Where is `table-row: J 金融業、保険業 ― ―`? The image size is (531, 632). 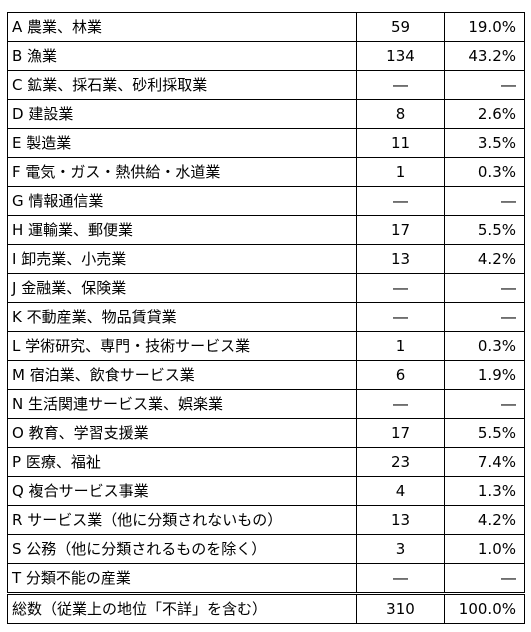 table-row: J 金融業、保険業 ― ― is located at coordinates (266, 288).